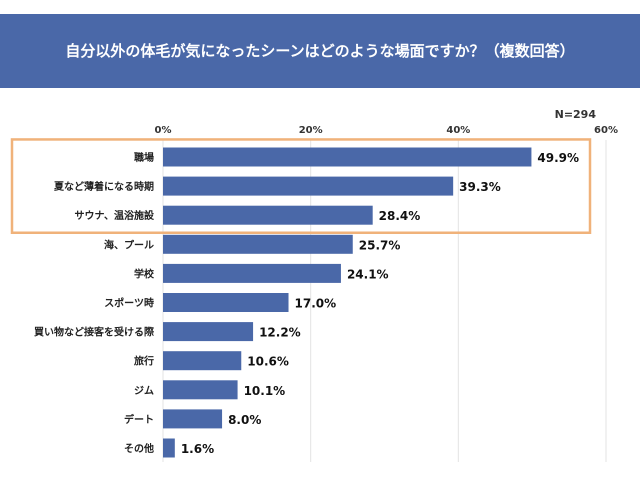 This screenshot has height=480, width=640. I want to click on category-label: 学校, so click(144, 273).